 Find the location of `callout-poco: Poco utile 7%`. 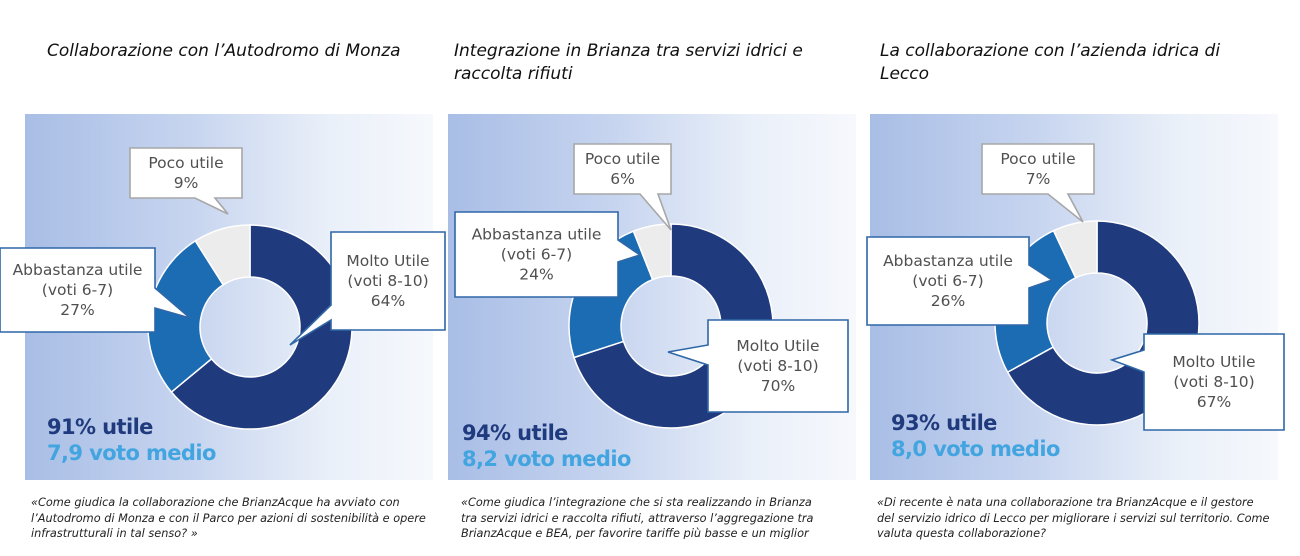

callout-poco: Poco utile 7% is located at coordinates (1038, 183).